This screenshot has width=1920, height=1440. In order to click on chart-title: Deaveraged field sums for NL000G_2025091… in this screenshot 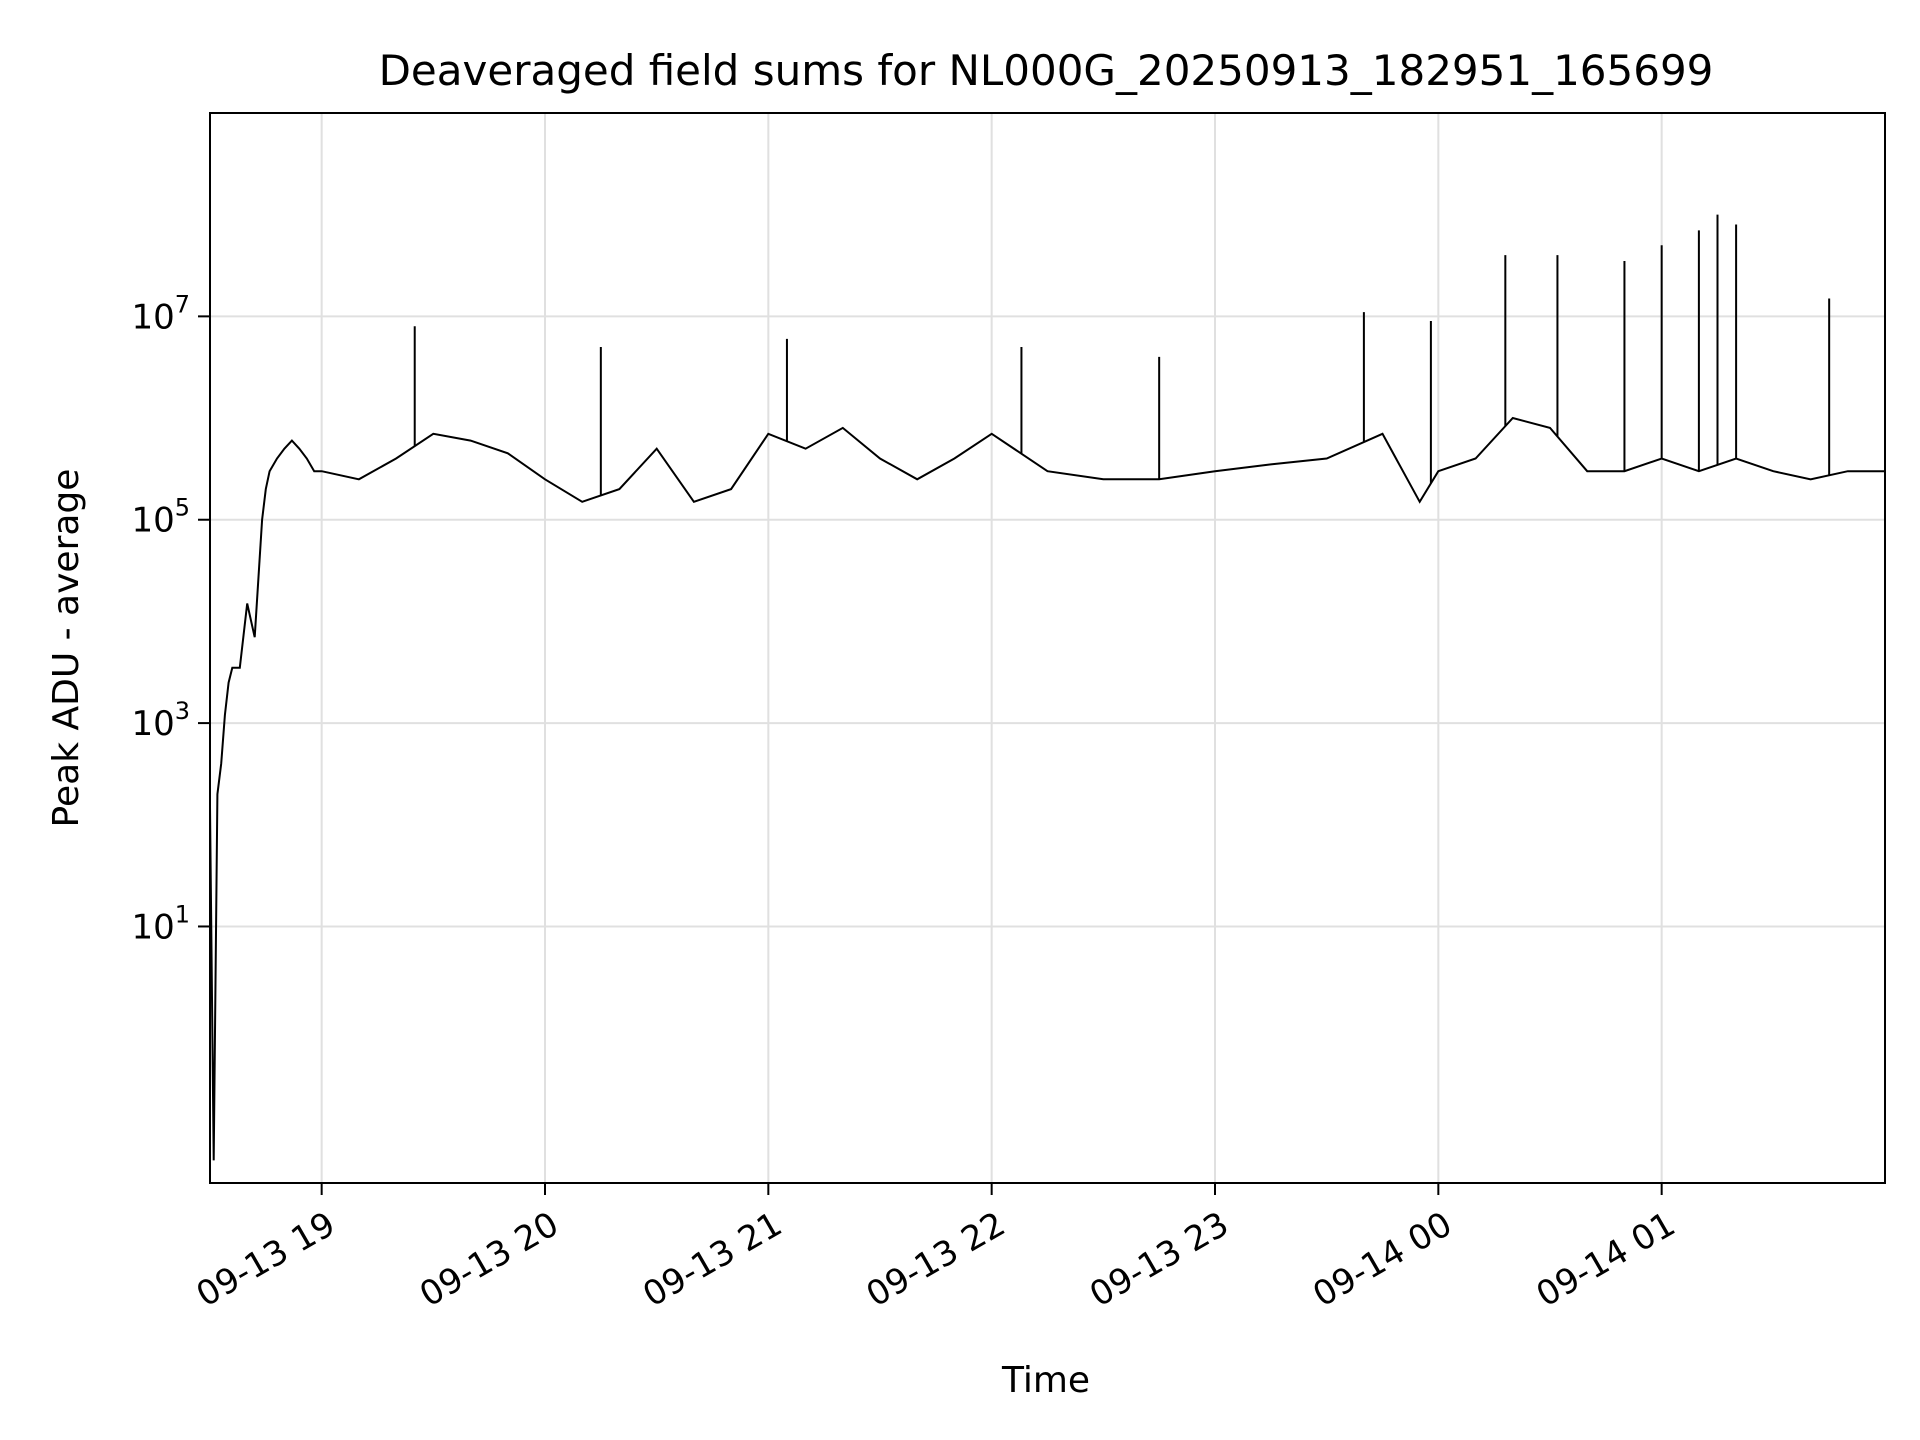, I will do `click(1046, 70)`.